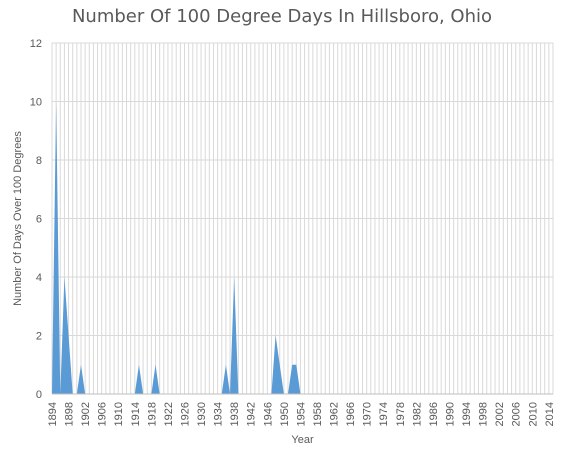 The height and width of the screenshot is (458, 564). I want to click on x-tick-label: 1978, so click(401, 414).